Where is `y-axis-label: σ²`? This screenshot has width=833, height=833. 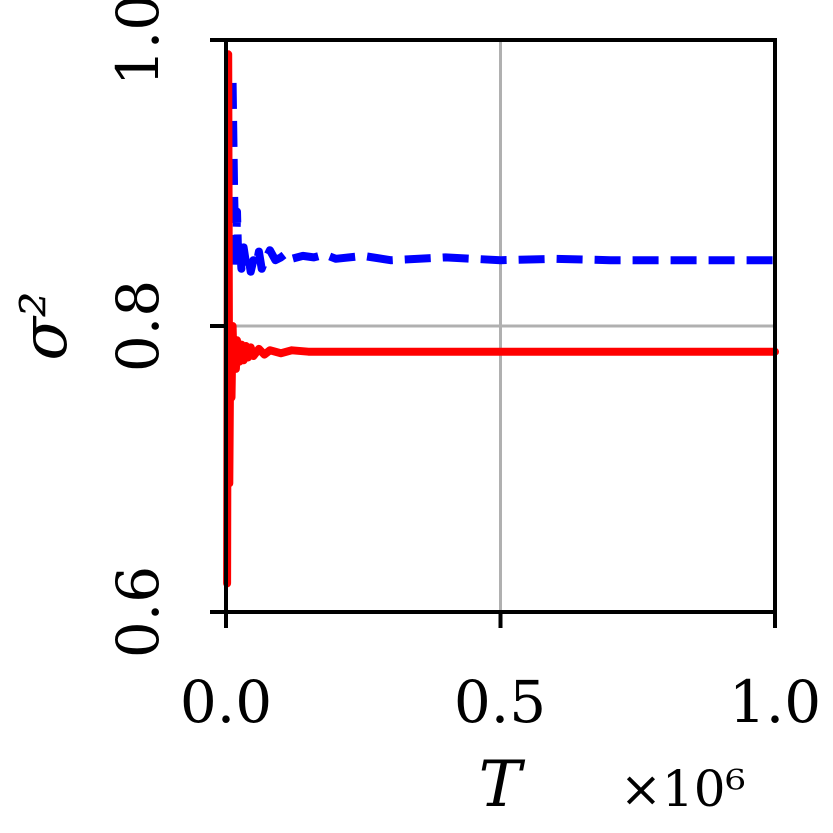
y-axis-label: σ² is located at coordinates (45, 325).